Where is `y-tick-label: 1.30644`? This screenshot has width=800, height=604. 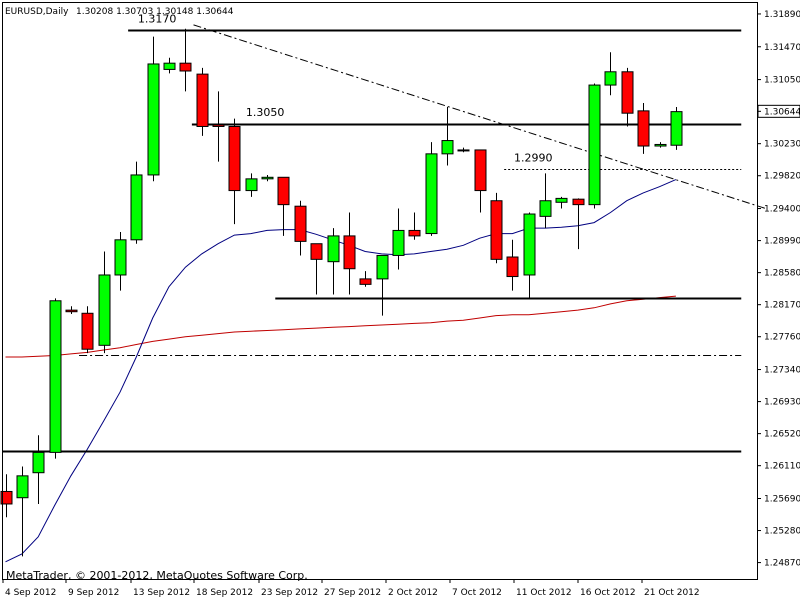 y-tick-label: 1.30644 is located at coordinates (782, 112).